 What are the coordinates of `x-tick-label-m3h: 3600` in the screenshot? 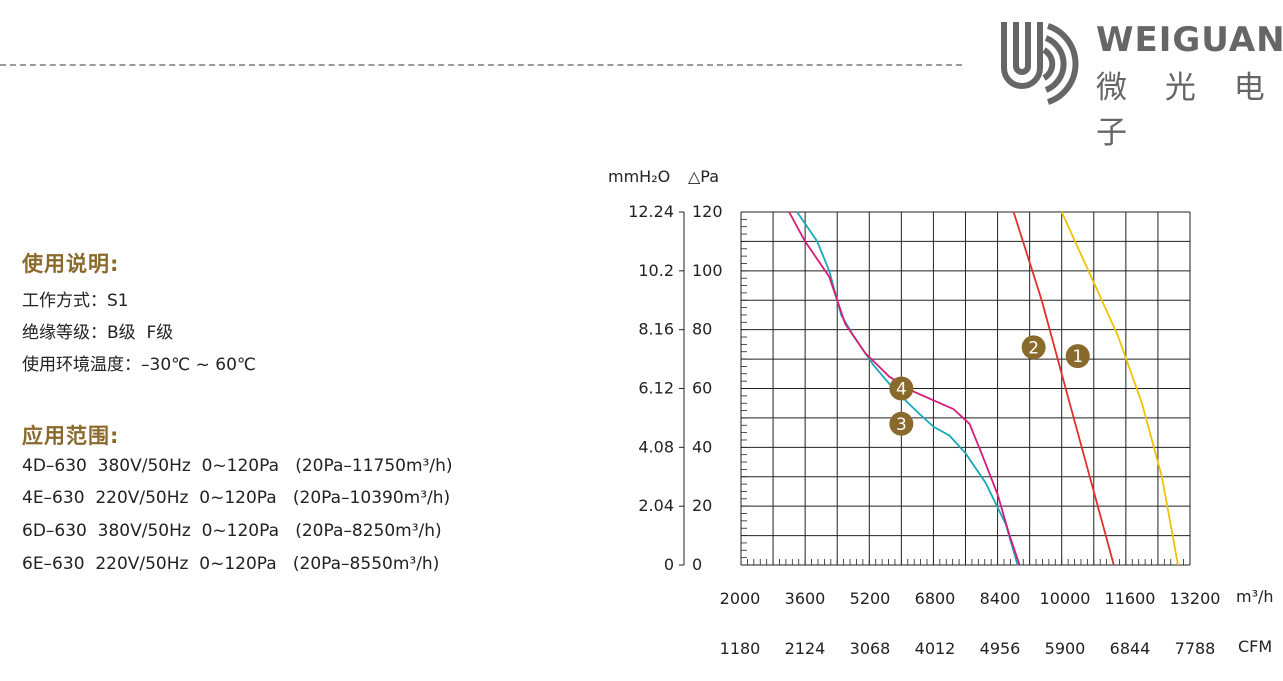 It's located at (805, 598).